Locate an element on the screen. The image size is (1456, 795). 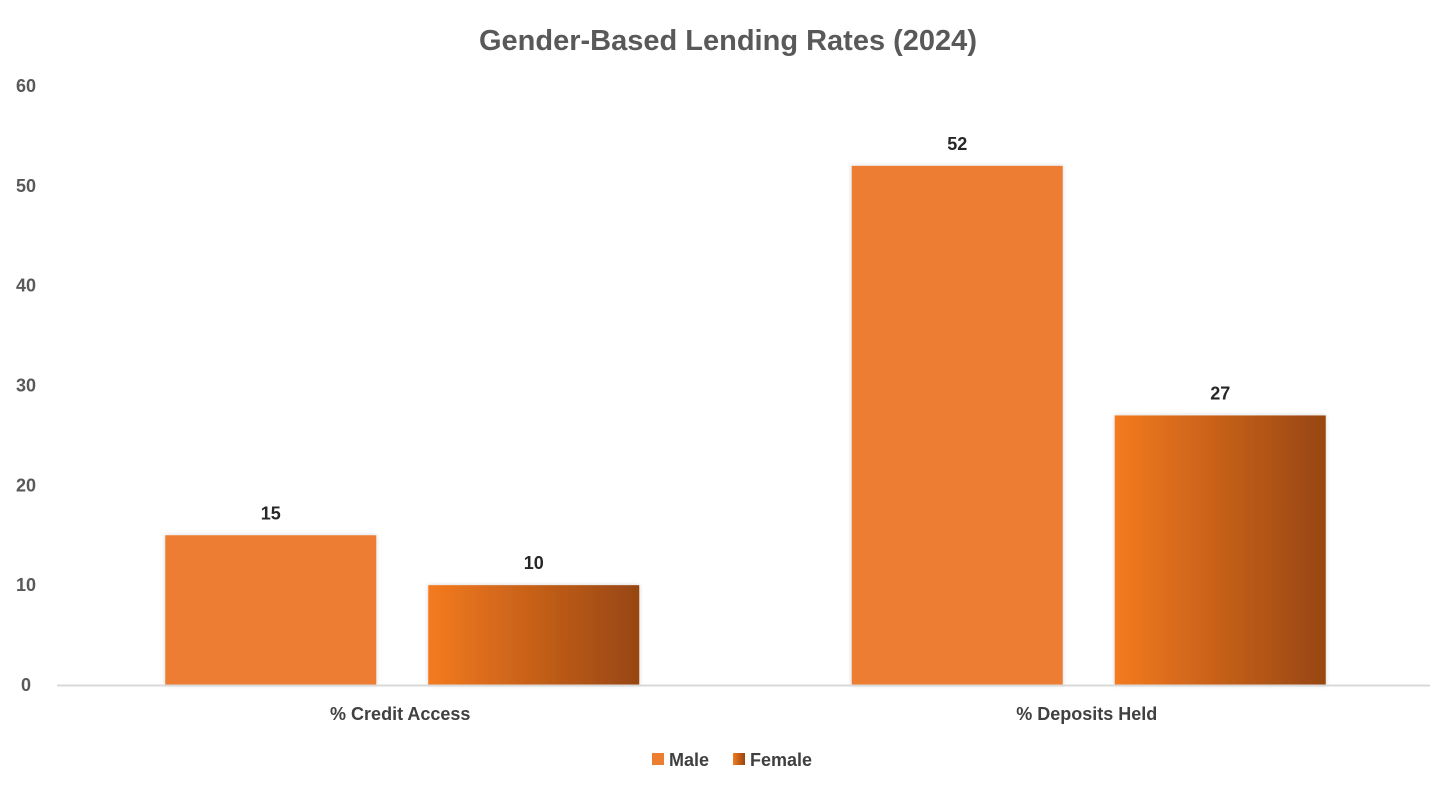
y-tick-label: 60 is located at coordinates (26, 86).